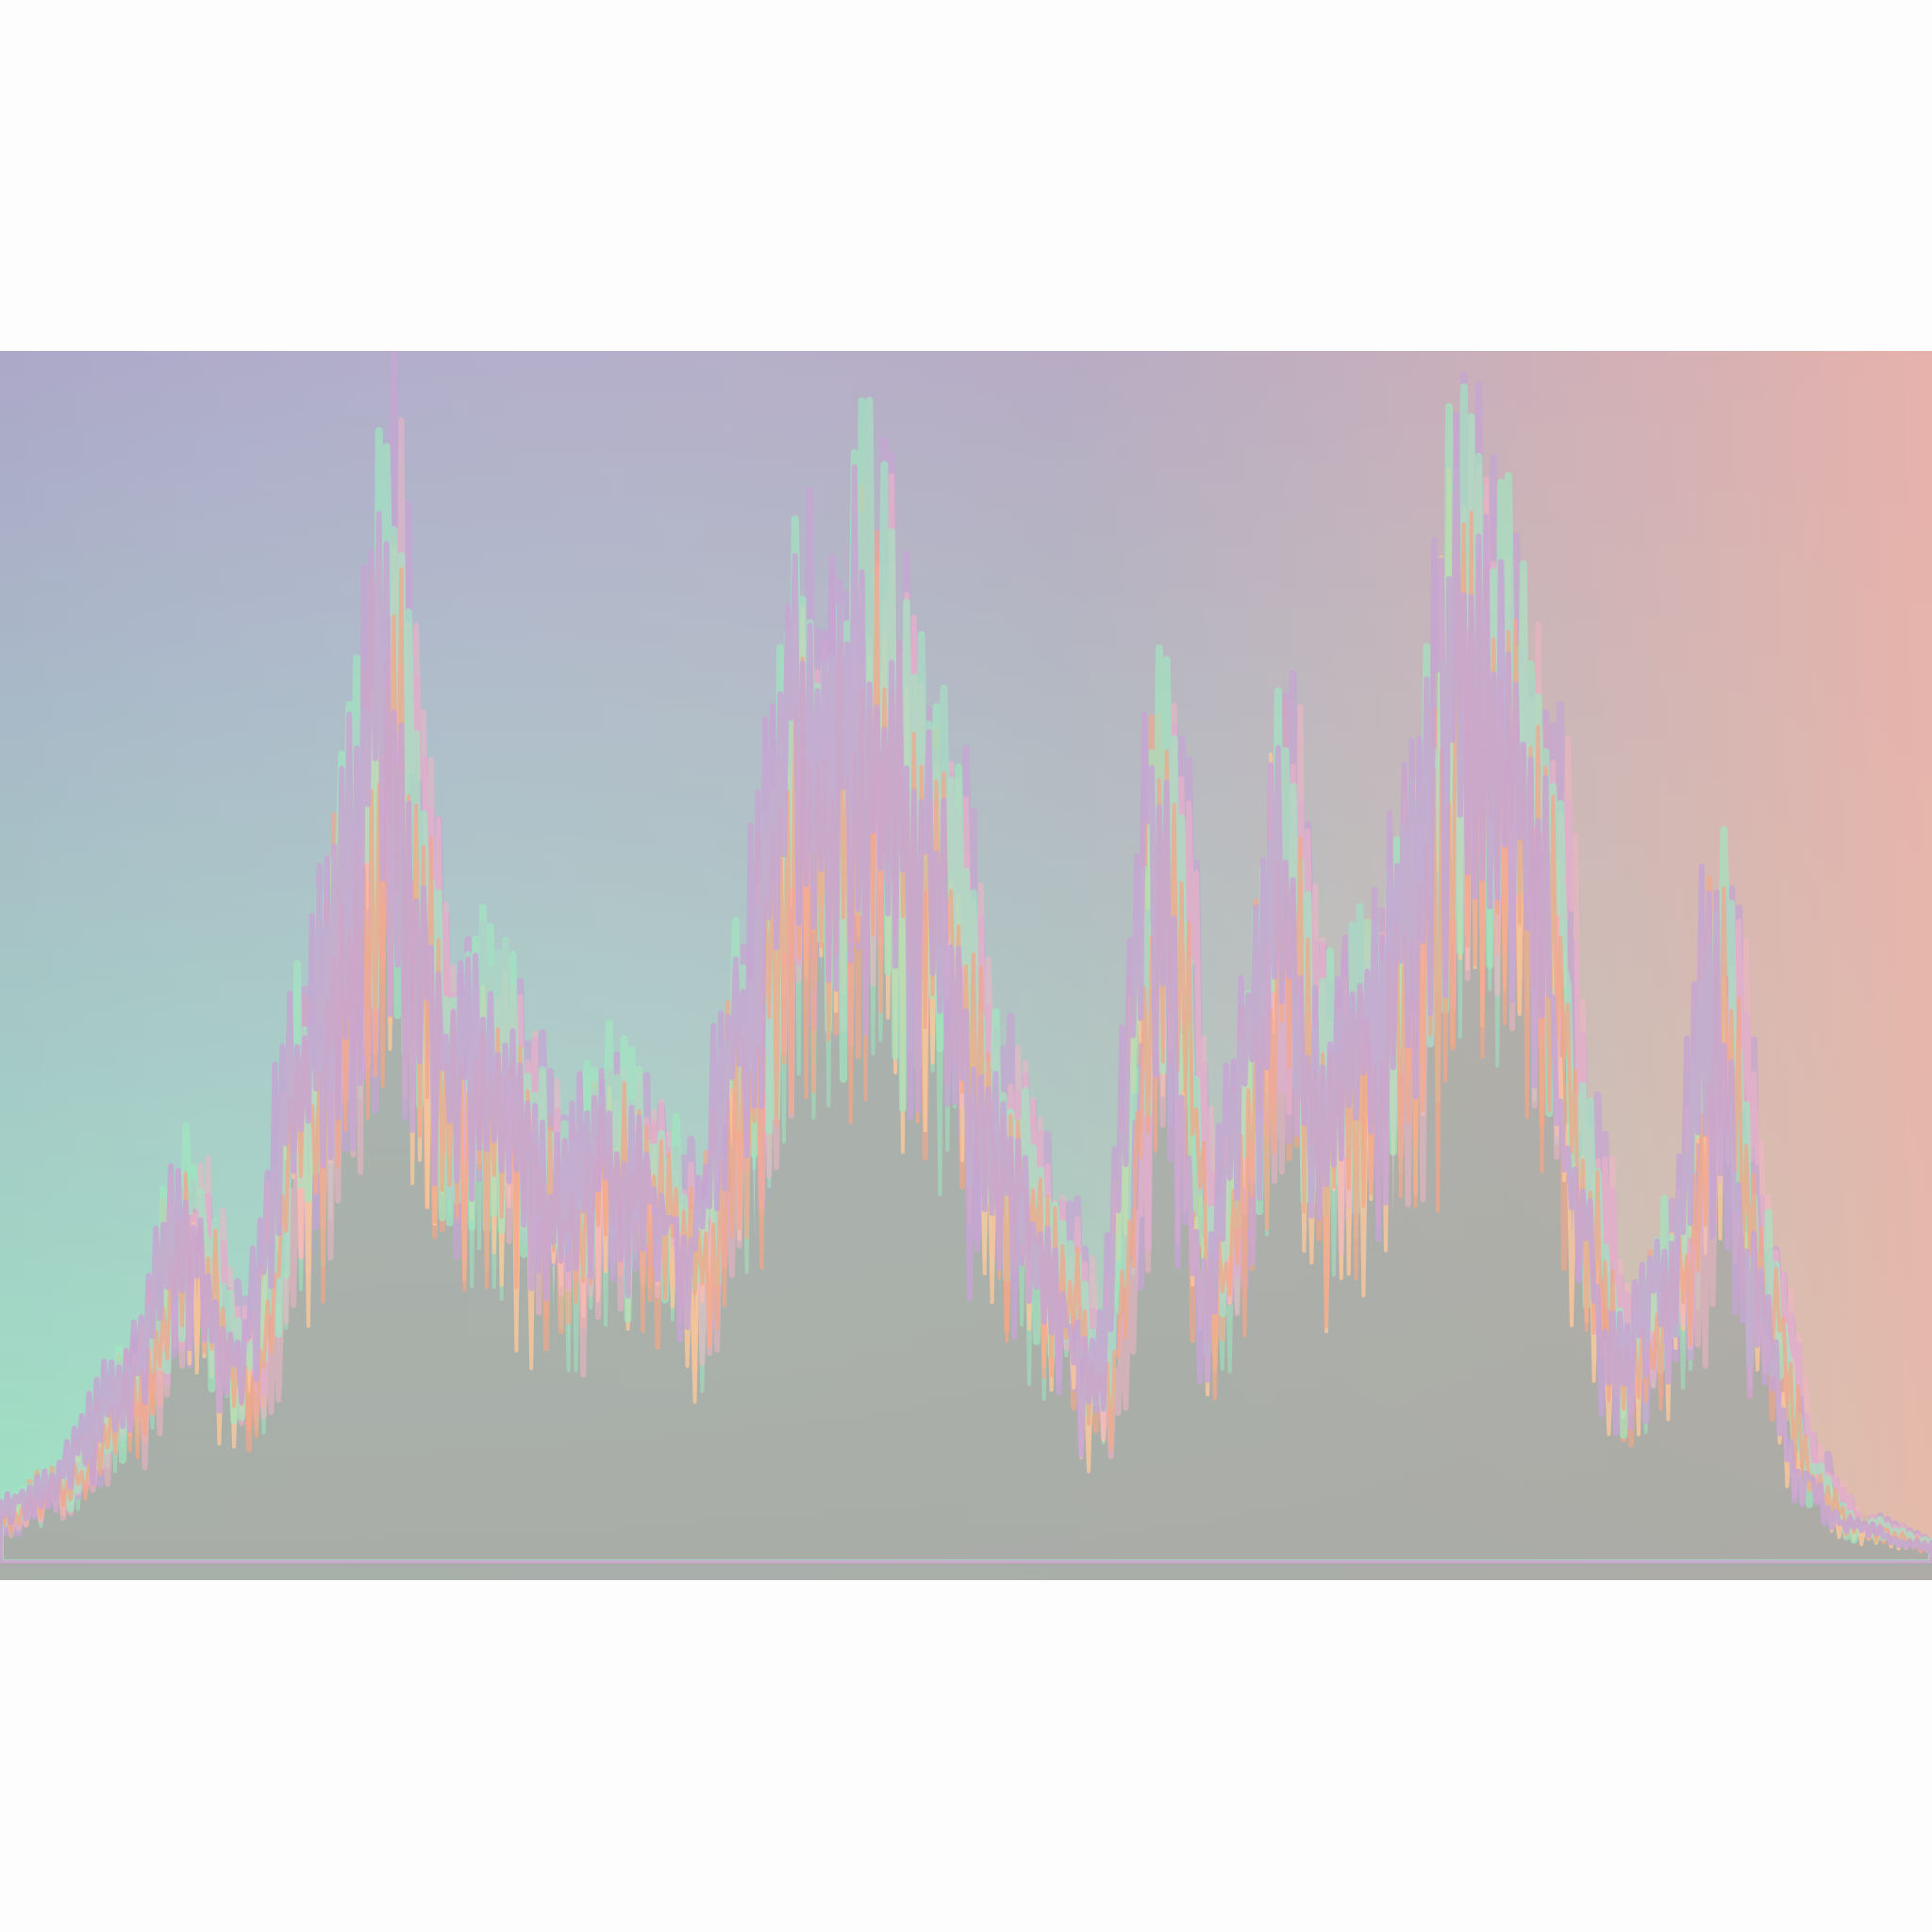 This screenshot has height=1932, width=1932. Describe the element at coordinates (966, 1572) in the screenshot. I see `peak-baseline` at that location.